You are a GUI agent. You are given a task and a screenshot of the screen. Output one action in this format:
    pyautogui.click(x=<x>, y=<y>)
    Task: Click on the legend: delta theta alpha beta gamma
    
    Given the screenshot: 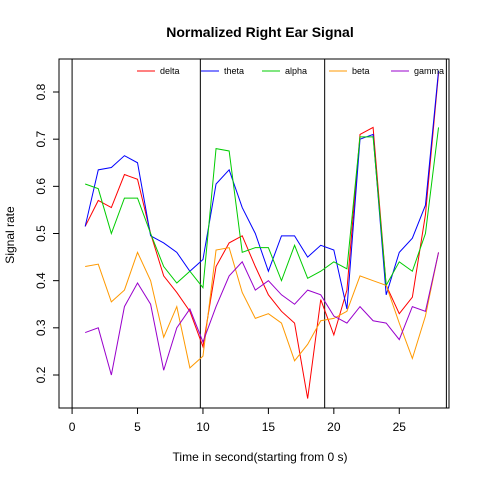 What is the action you would take?
    pyautogui.click(x=290, y=71)
    